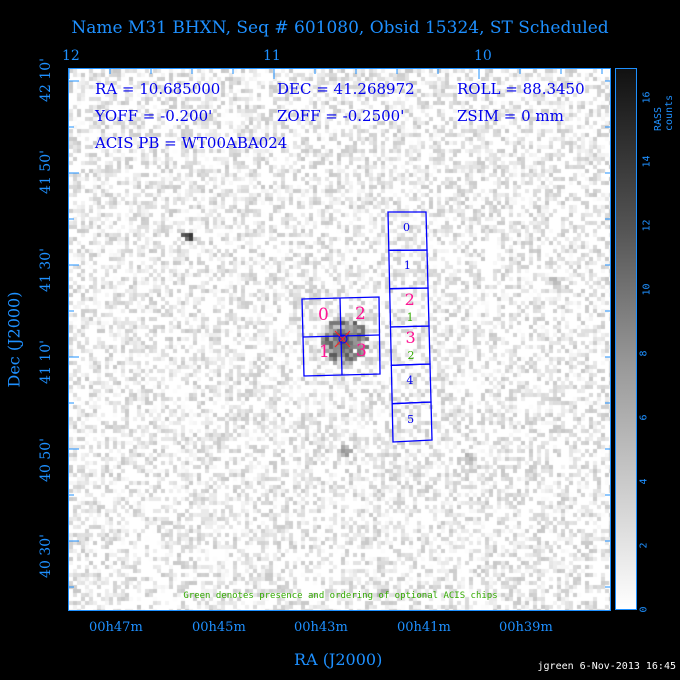  I want to click on roll-value: ROLL = 88.3450, so click(521, 89).